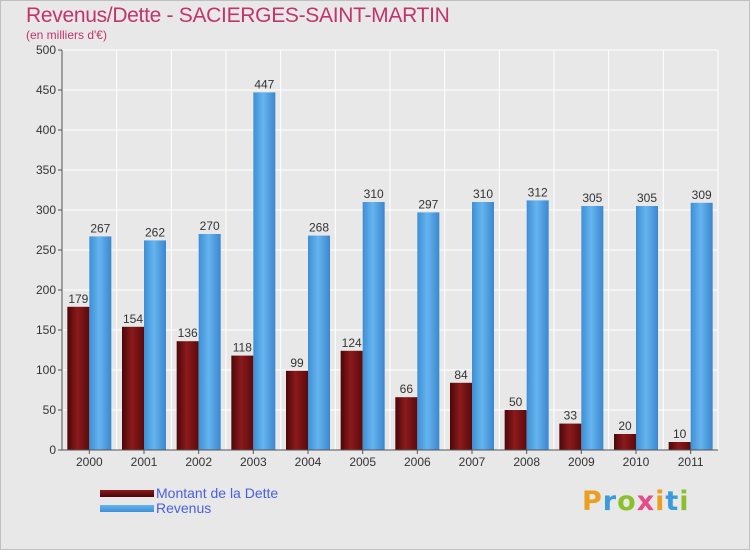  Describe the element at coordinates (46, 330) in the screenshot. I see `y-tick-label: 150` at that location.